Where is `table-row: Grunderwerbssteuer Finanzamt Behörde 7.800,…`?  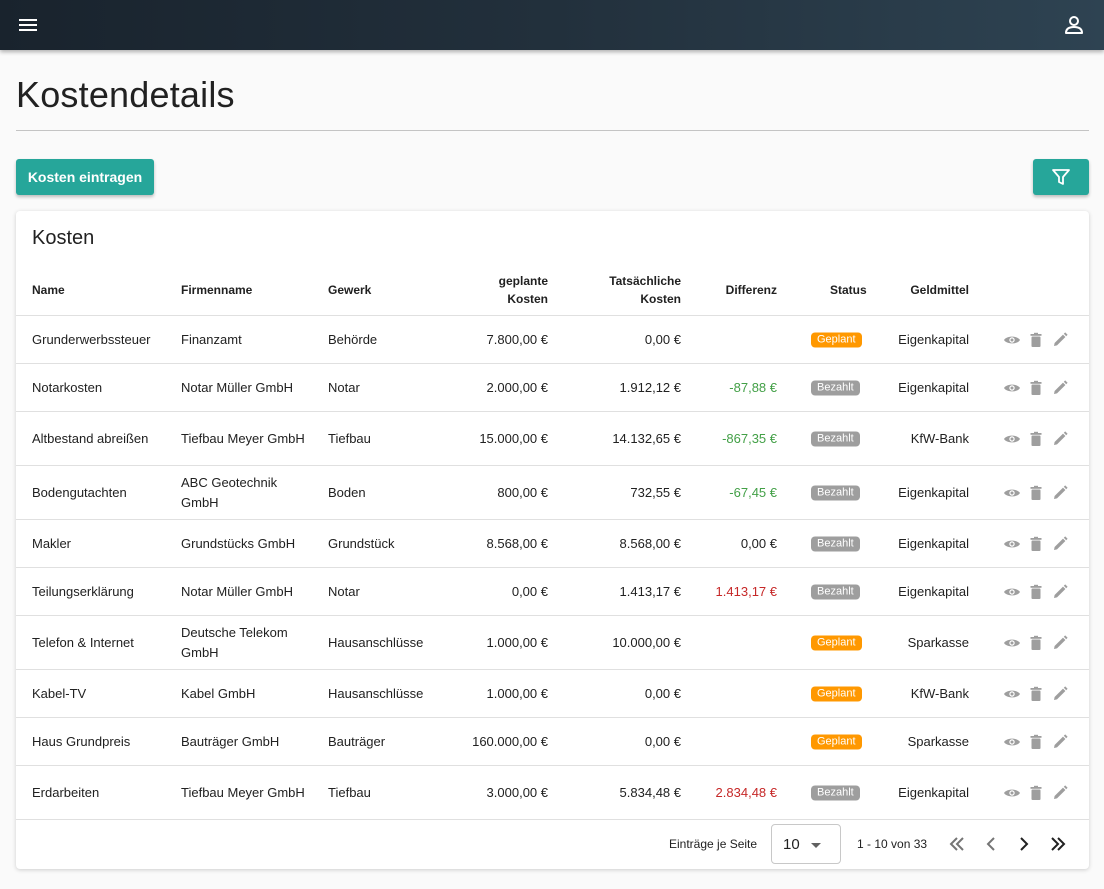
table-row: Grunderwerbssteuer Finanzamt Behörde 7.800,… is located at coordinates (552, 339).